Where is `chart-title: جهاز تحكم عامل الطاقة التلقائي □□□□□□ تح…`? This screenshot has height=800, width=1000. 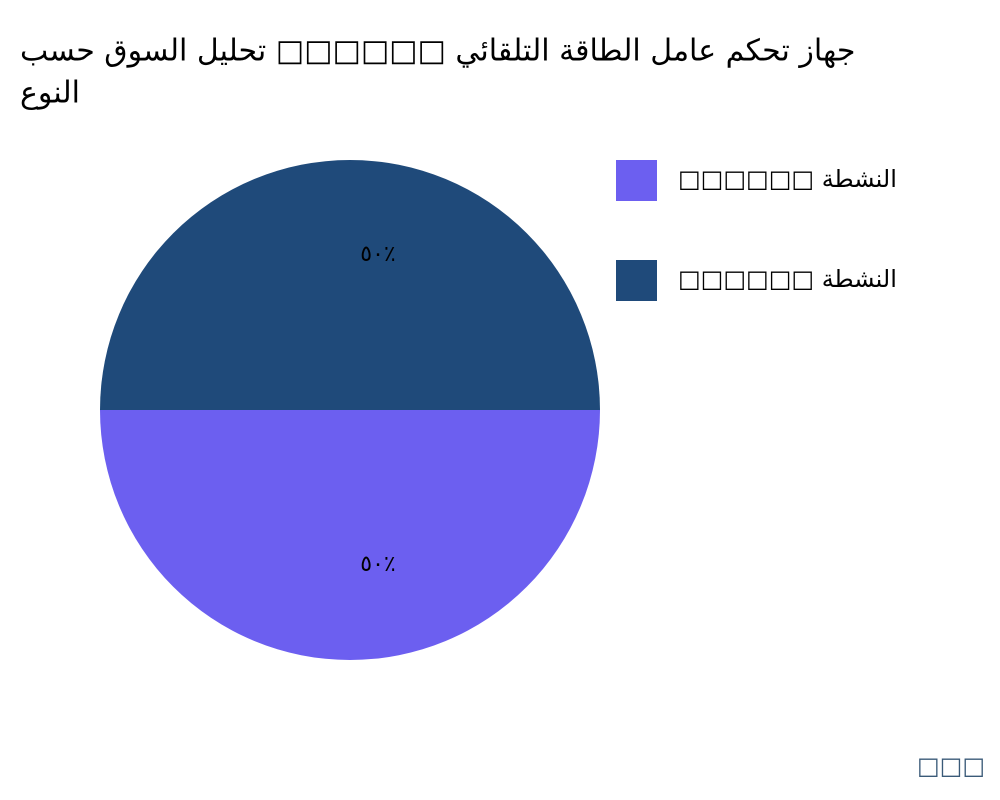
chart-title: جهاز تحكم عامل الطاقة التلقائي □□□□□□ تح… is located at coordinates (437, 51).